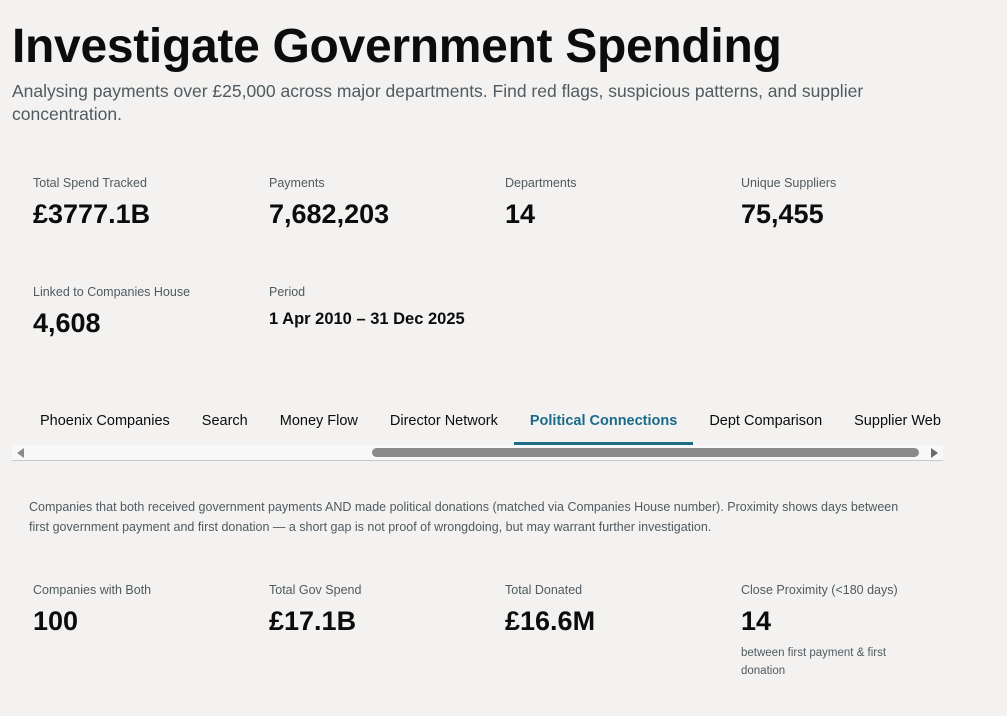 The height and width of the screenshot is (716, 1007). Describe the element at coordinates (766, 421) in the screenshot. I see `tab-dept-comparison: Dept Comparison` at that location.